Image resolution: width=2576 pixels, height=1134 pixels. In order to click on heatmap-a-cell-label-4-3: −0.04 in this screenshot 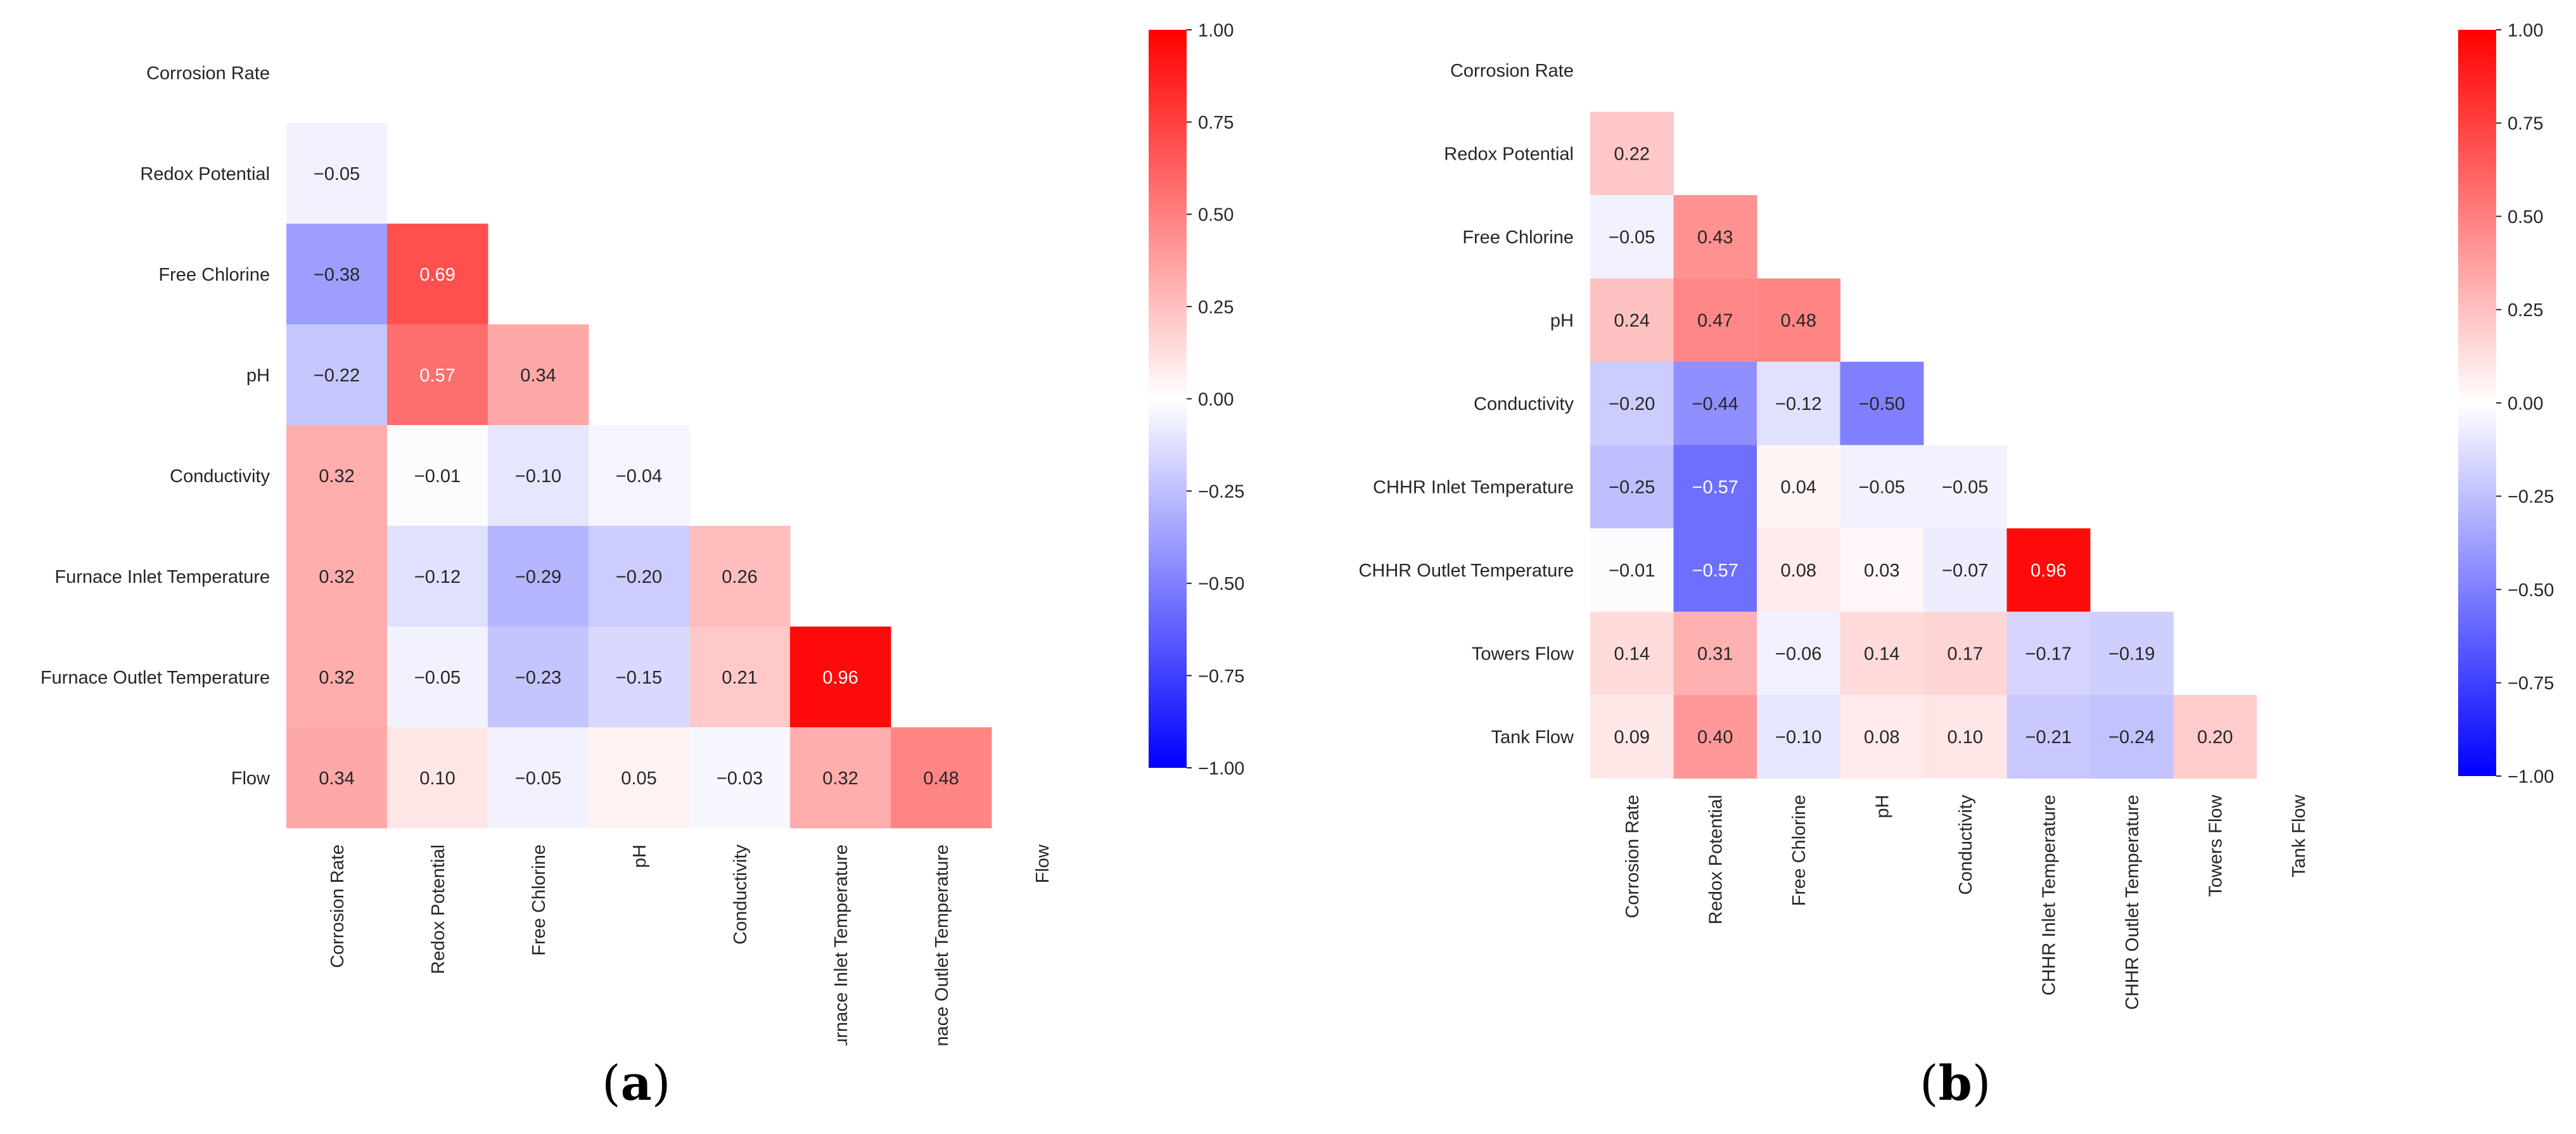, I will do `click(639, 476)`.